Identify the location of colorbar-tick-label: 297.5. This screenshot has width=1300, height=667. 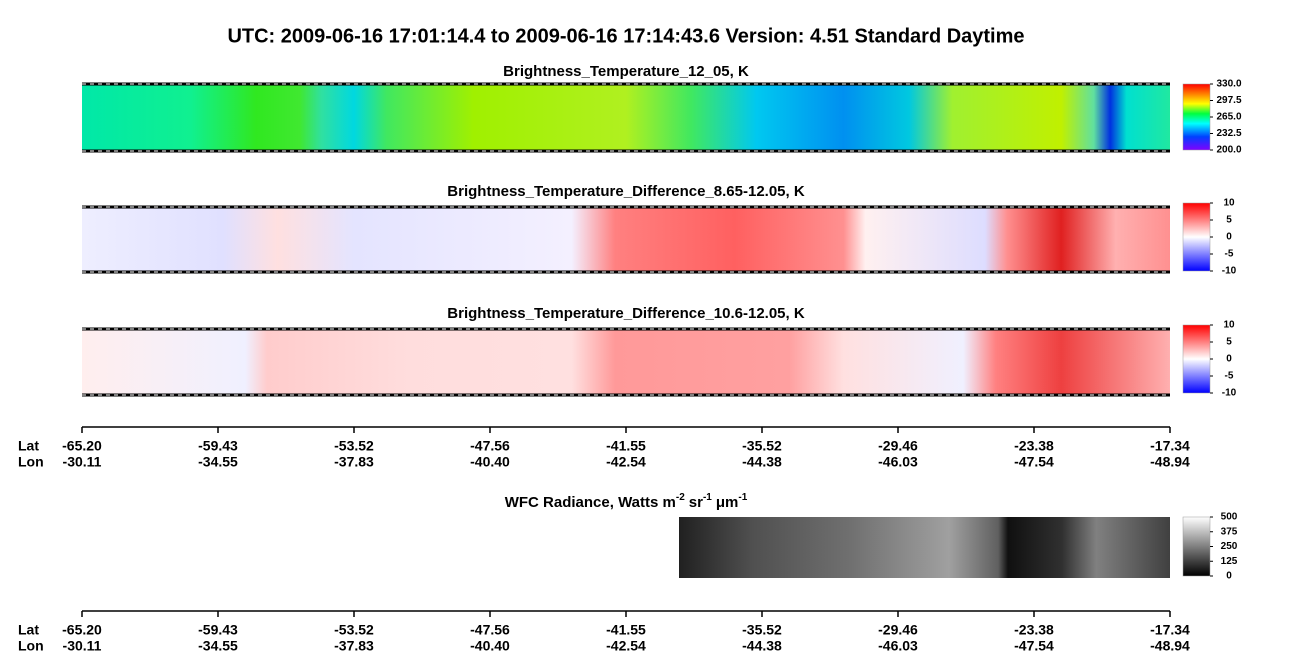
(1228, 100).